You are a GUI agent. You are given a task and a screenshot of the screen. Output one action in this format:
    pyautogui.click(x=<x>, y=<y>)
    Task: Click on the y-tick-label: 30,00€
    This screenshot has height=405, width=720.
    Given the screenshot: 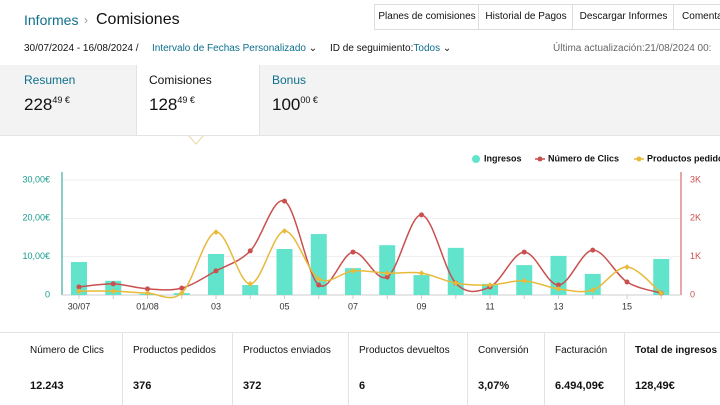 What is the action you would take?
    pyautogui.click(x=36, y=179)
    